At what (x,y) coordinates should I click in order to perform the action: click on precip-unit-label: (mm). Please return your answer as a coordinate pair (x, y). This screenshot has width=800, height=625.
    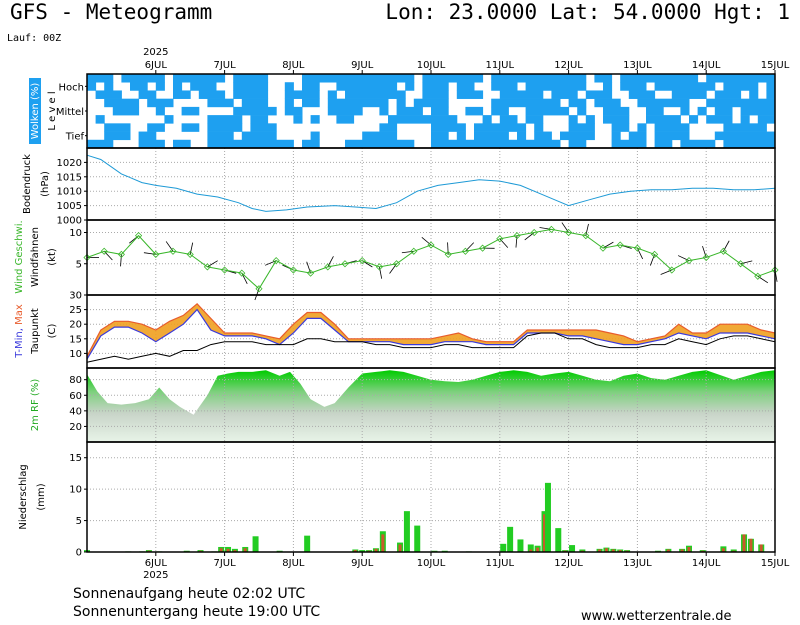
    Looking at the image, I should click on (41, 496).